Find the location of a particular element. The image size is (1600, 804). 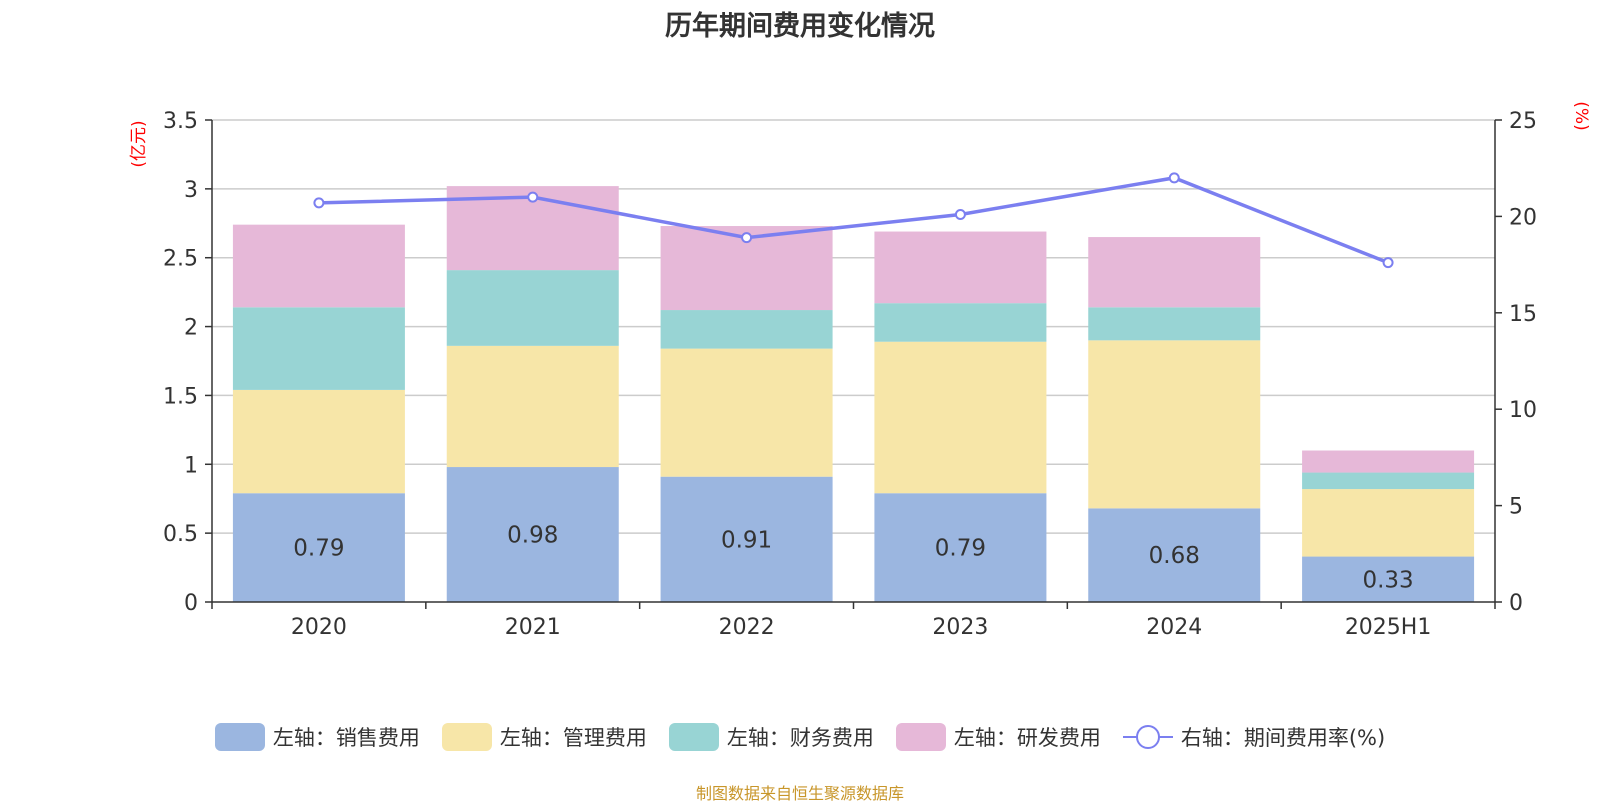

legend-swatch-admin is located at coordinates (466, 737).